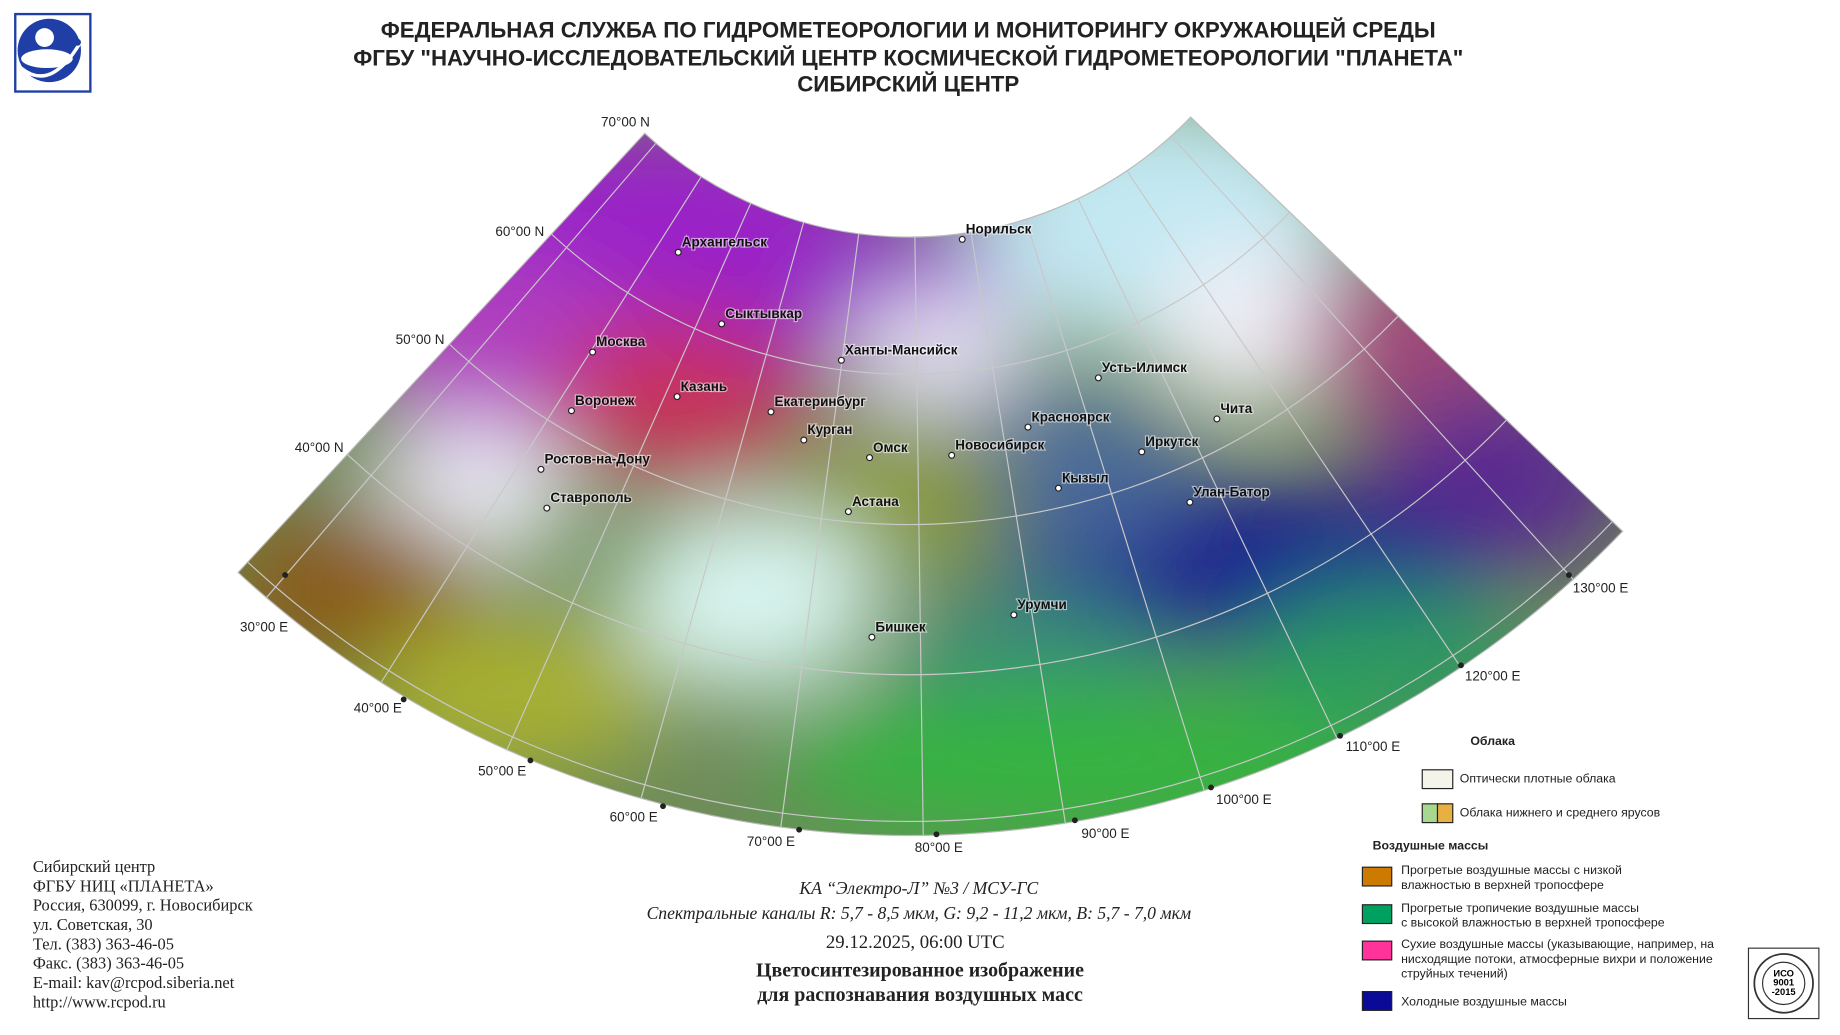  I want to click on longitude-label: 30°00 E, so click(264, 626).